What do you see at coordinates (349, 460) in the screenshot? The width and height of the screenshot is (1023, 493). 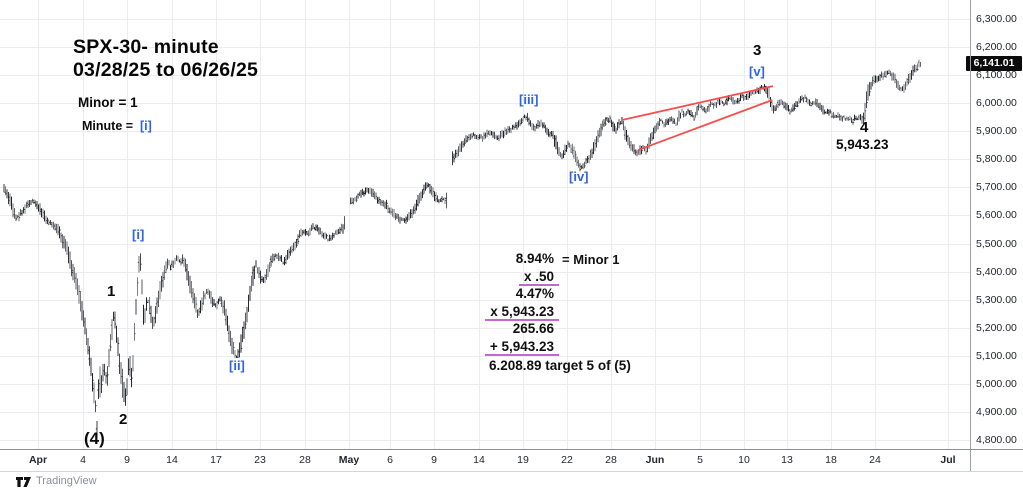 I see `x-axis-label: May` at bounding box center [349, 460].